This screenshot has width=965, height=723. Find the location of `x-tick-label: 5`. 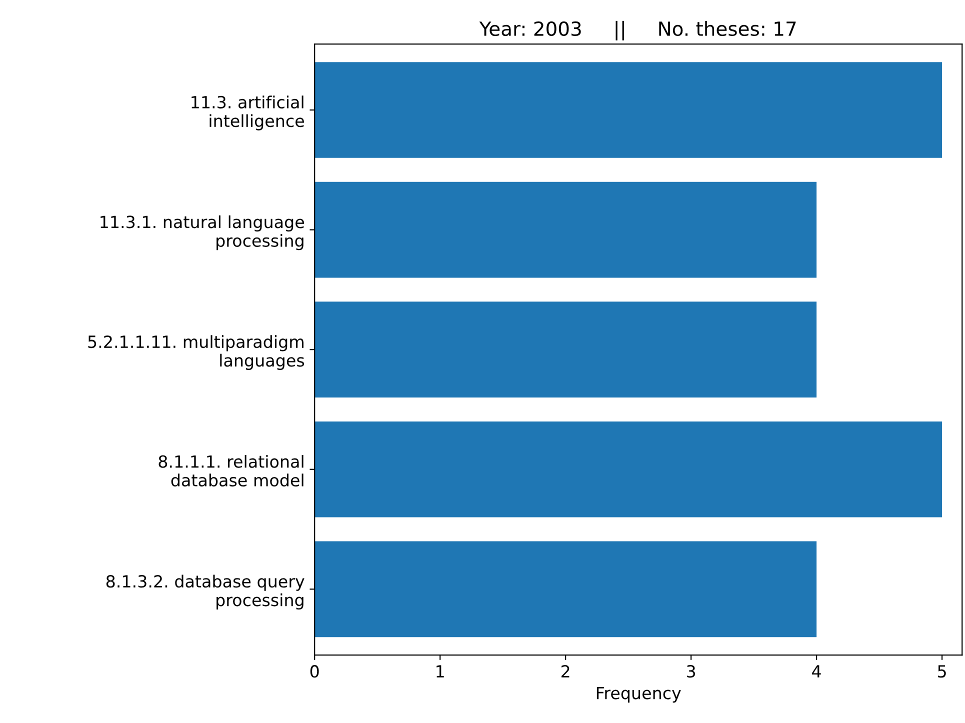

x-tick-label: 5 is located at coordinates (942, 671).